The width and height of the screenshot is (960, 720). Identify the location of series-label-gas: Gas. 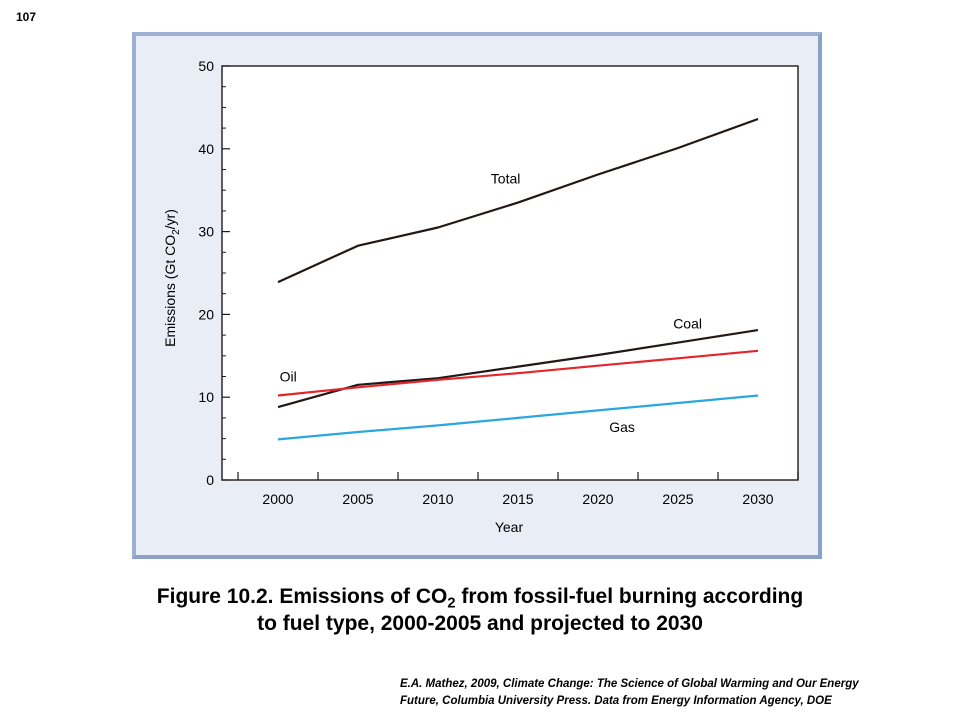
(622, 427).